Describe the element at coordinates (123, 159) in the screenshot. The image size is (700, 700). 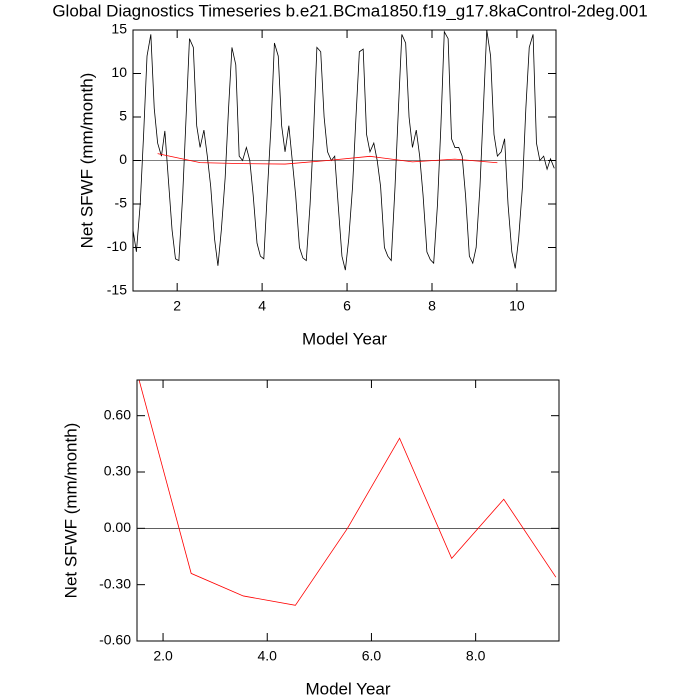
I see `y-tick-label: 0` at that location.